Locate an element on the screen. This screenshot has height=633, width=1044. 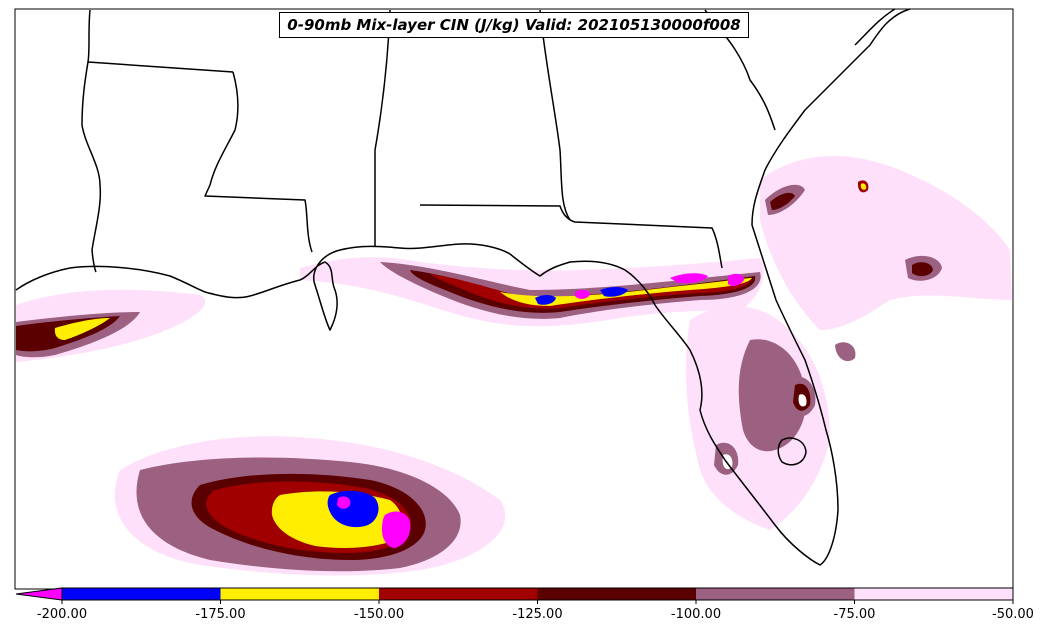
colorbar-tick-label: -50.00 is located at coordinates (1013, 614).